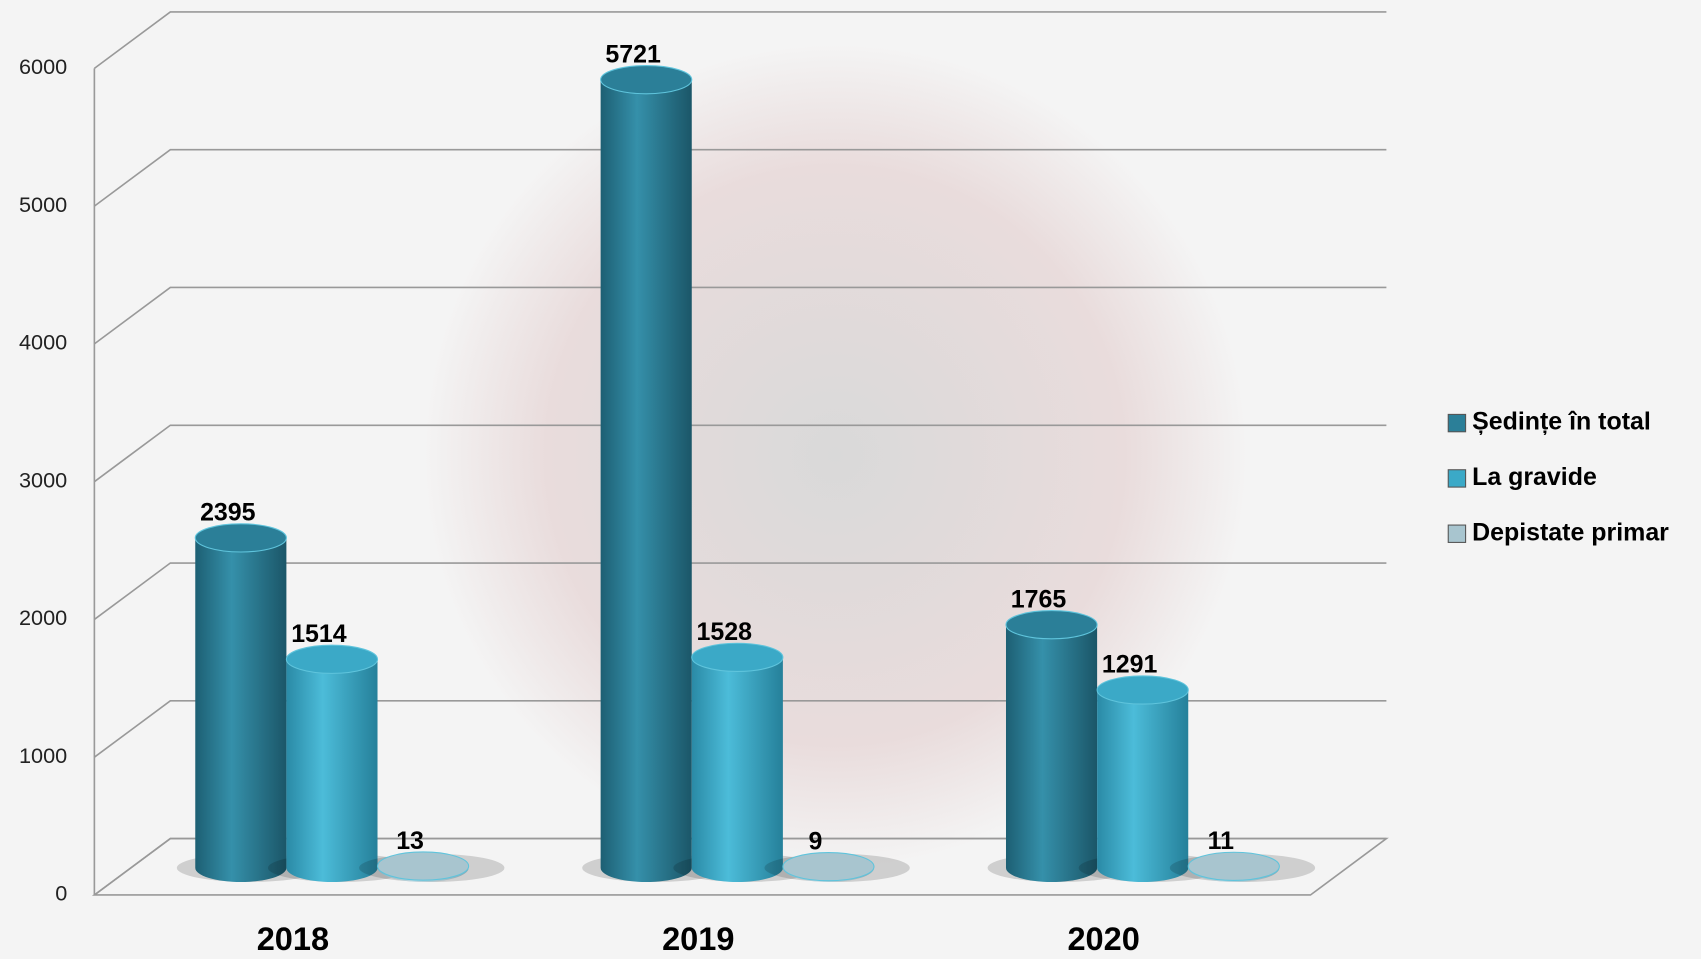  Describe the element at coordinates (228, 513) in the screenshot. I see `data-label: 2395` at that location.